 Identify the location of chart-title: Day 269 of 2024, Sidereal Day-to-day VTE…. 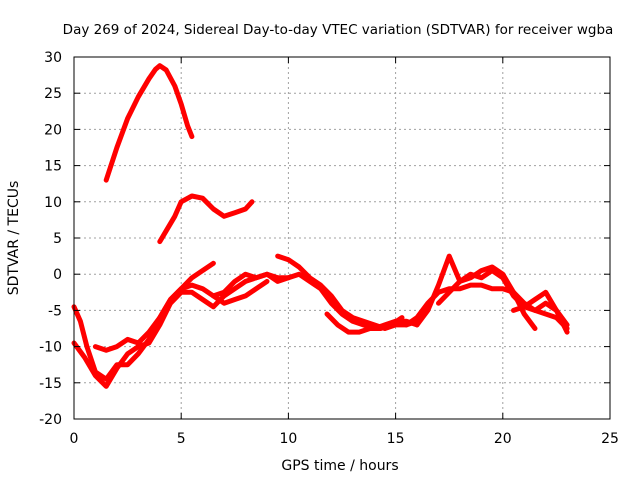
(338, 30).